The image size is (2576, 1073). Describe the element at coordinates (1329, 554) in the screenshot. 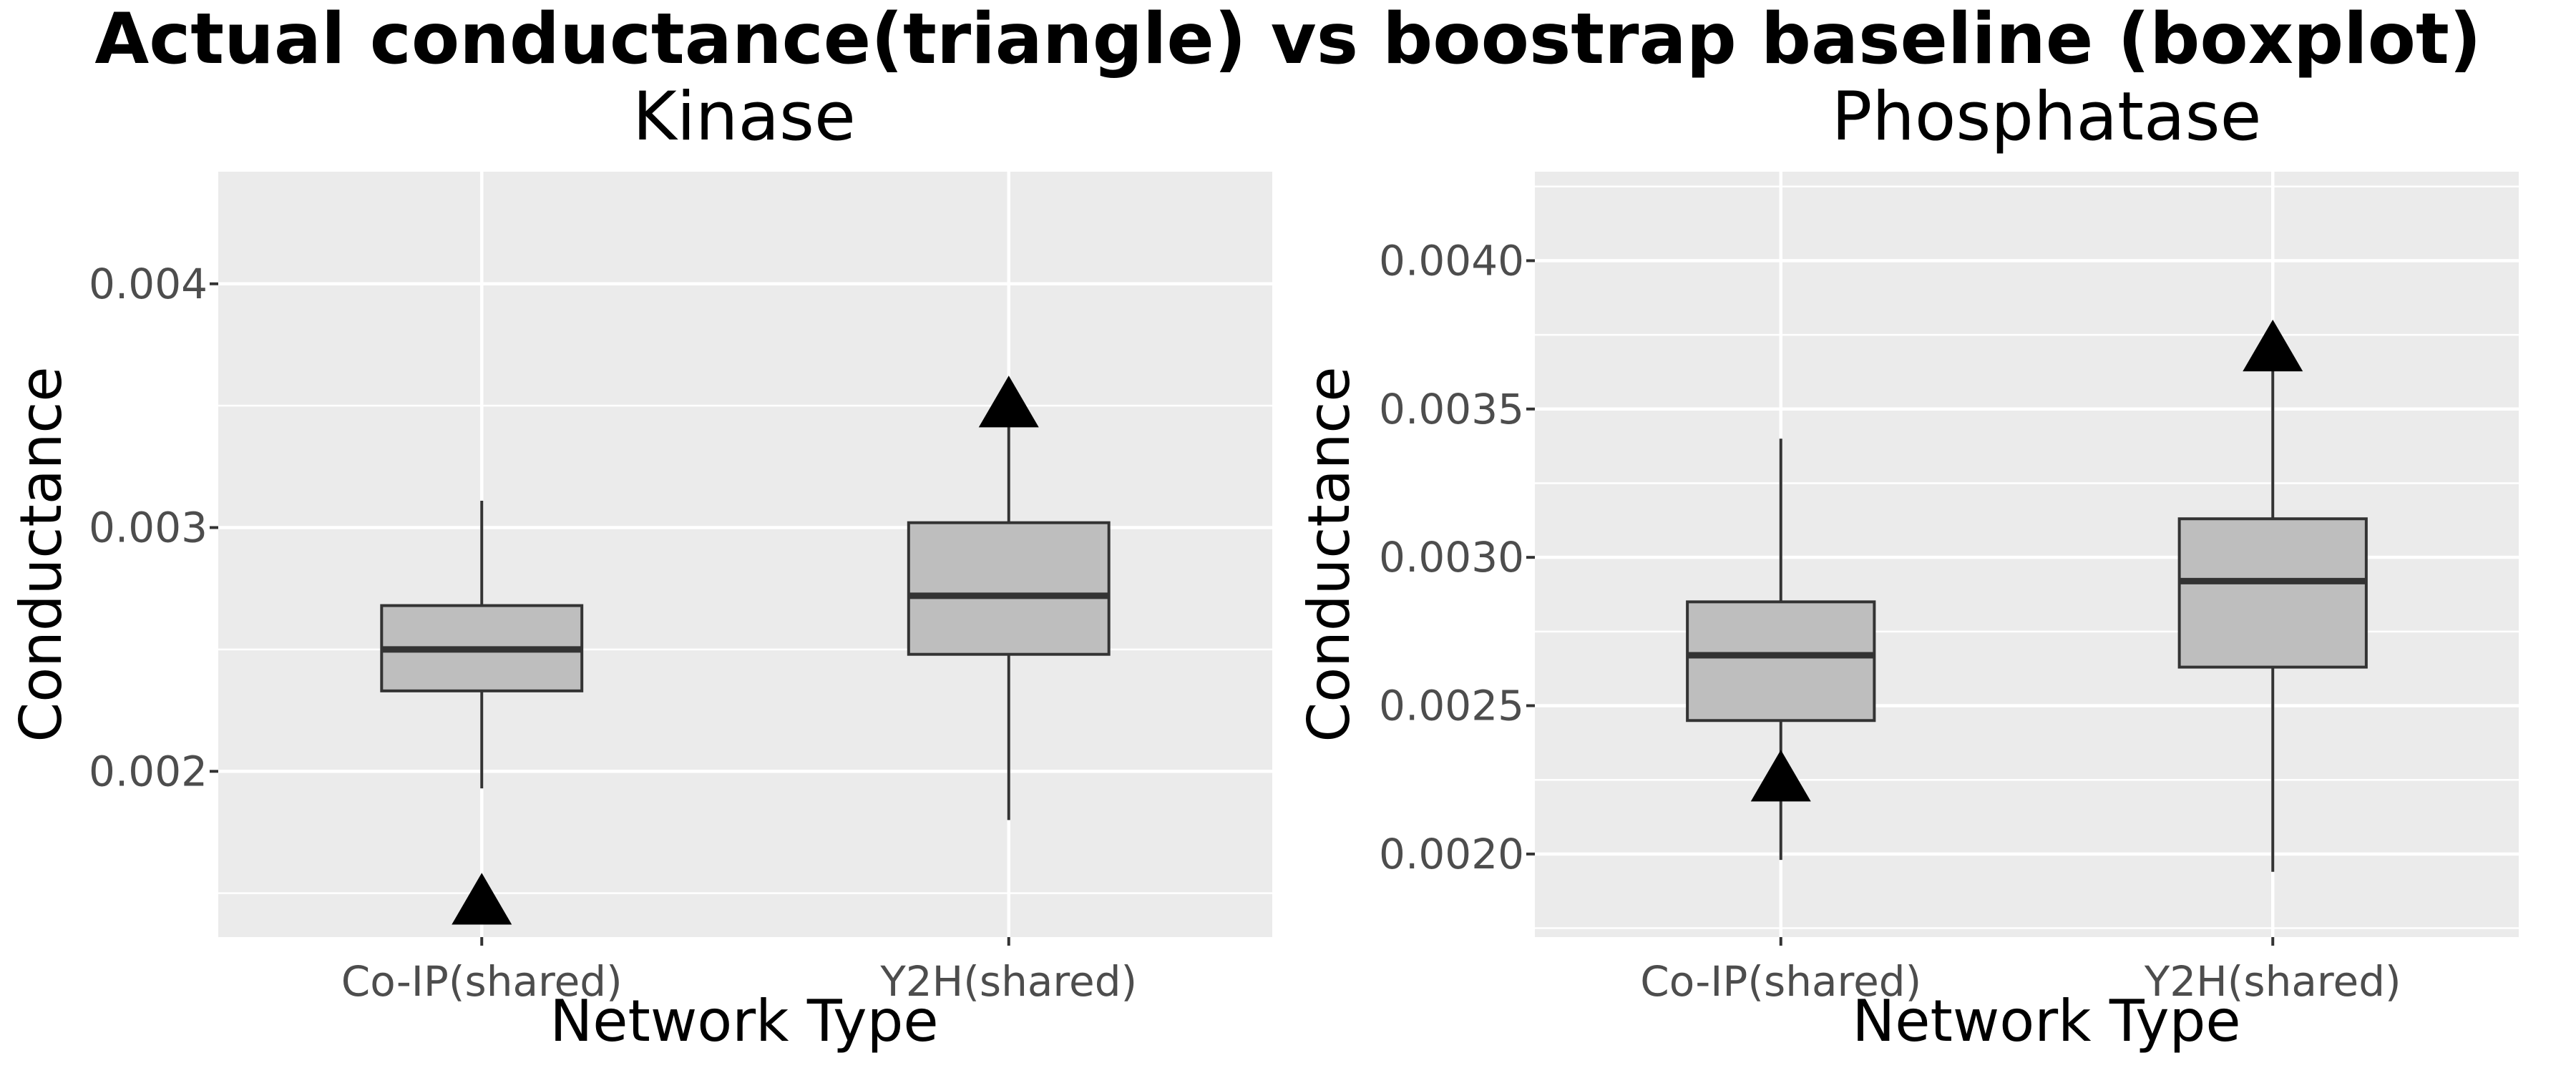

I see `y-axis-title-phosphatase: Conductance` at that location.